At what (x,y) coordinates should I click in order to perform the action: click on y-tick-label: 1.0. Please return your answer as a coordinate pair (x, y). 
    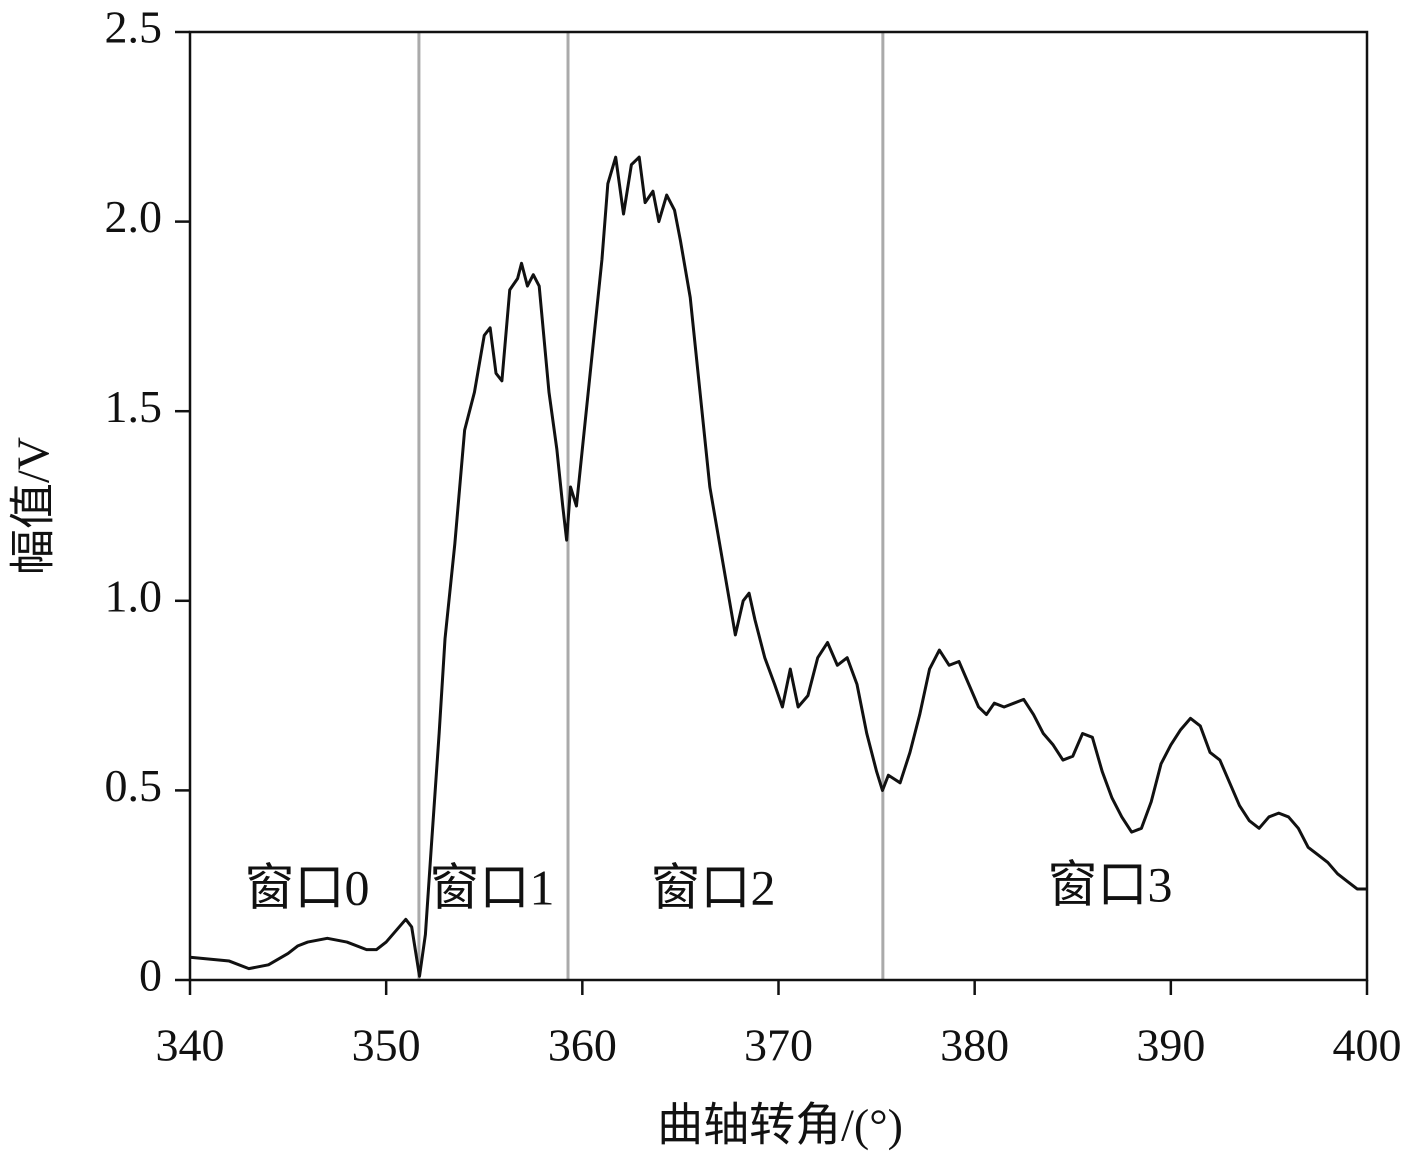
    Looking at the image, I should click on (134, 595).